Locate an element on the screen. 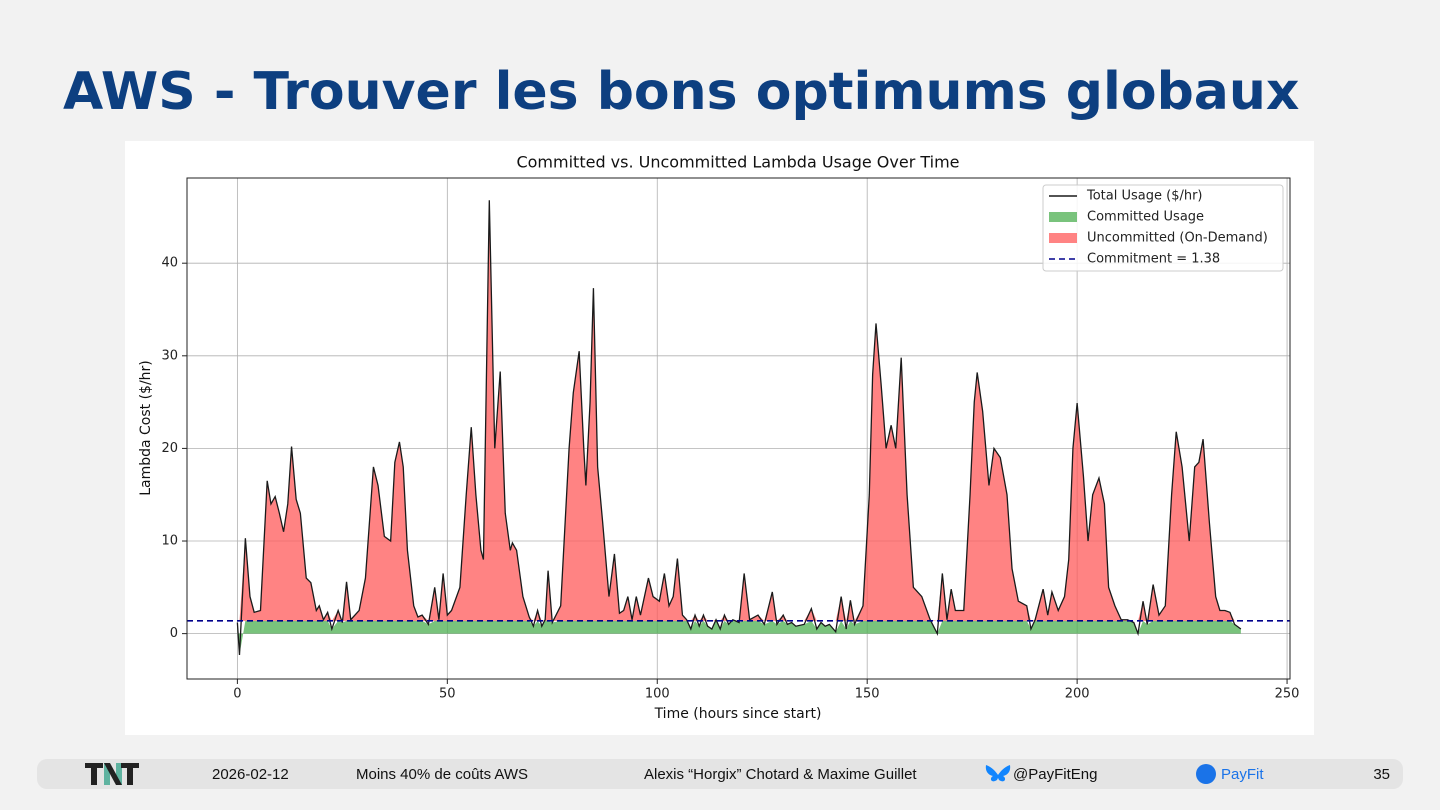  y-axis-label: Lambda Cost ($/hr) is located at coordinates (146, 428).